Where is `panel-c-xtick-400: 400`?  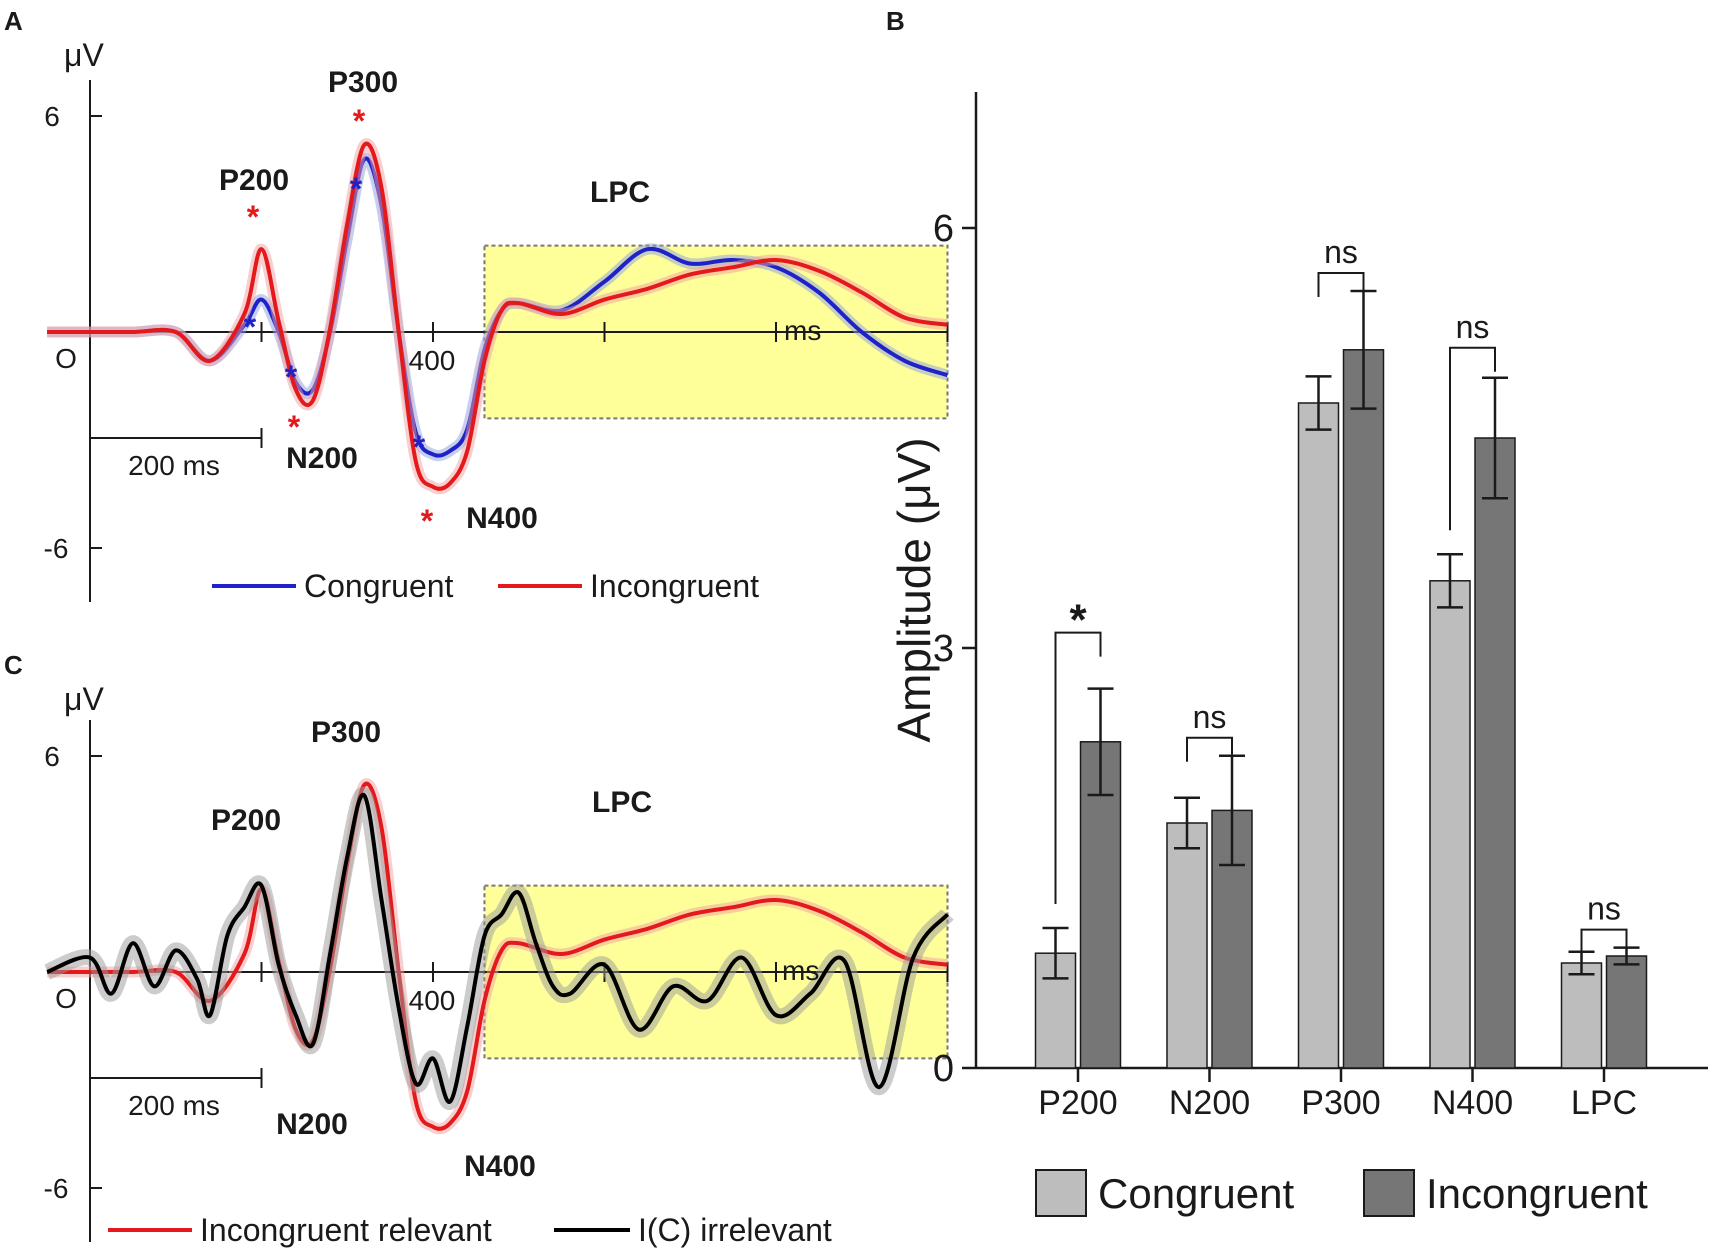
panel-c-xtick-400: 400 is located at coordinates (432, 1000).